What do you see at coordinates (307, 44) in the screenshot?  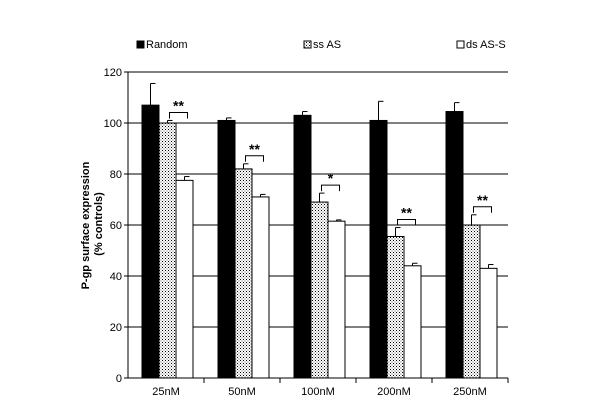 I see `legend-swatch-ss-as` at bounding box center [307, 44].